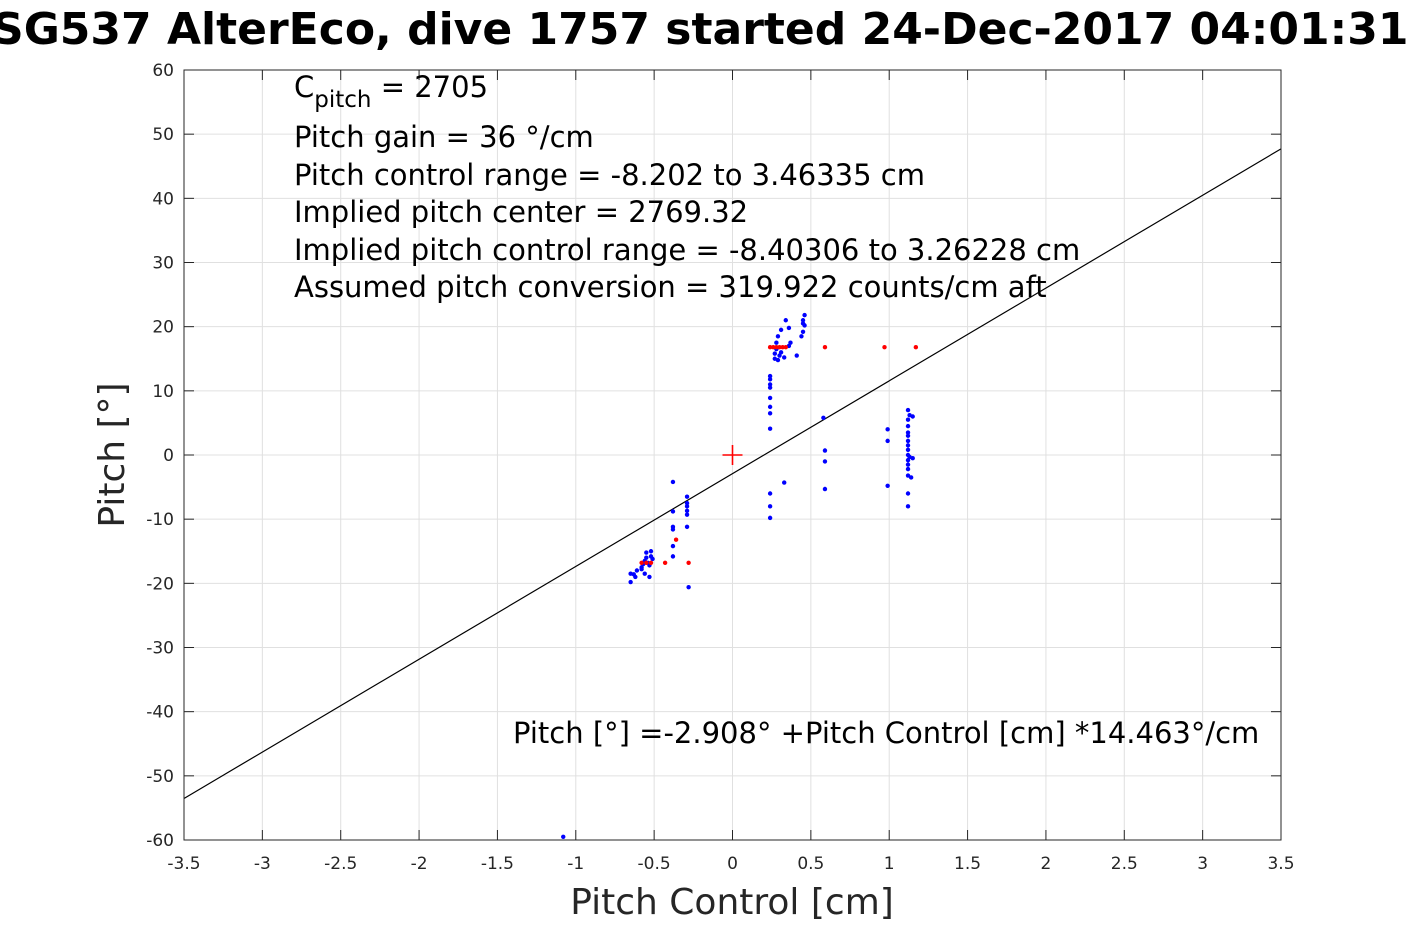  I want to click on x-tick-label: -1.5, so click(497, 864).